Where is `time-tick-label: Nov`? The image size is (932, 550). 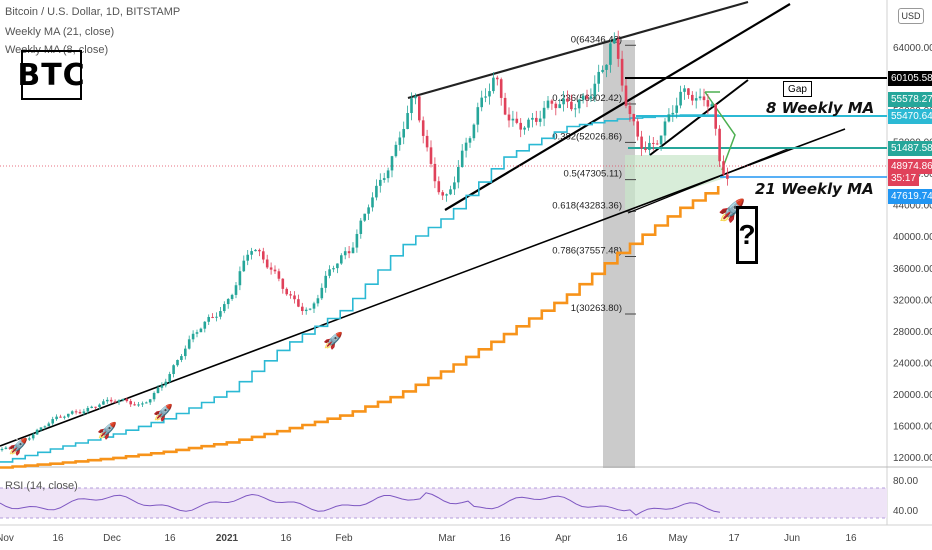
time-tick-label: Nov is located at coordinates (7, 538).